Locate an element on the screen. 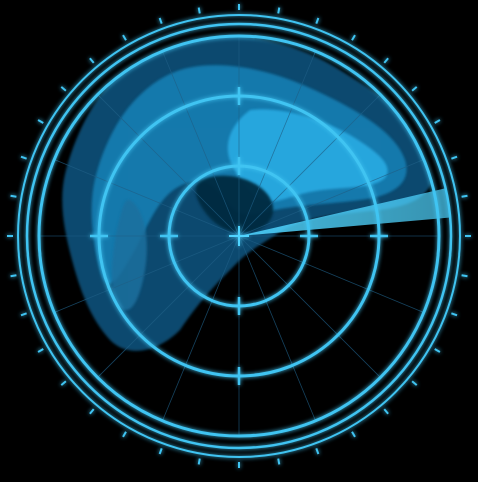 Image resolution: width=478 pixels, height=482 pixels. echo-bright-layer is located at coordinates (307, 155).